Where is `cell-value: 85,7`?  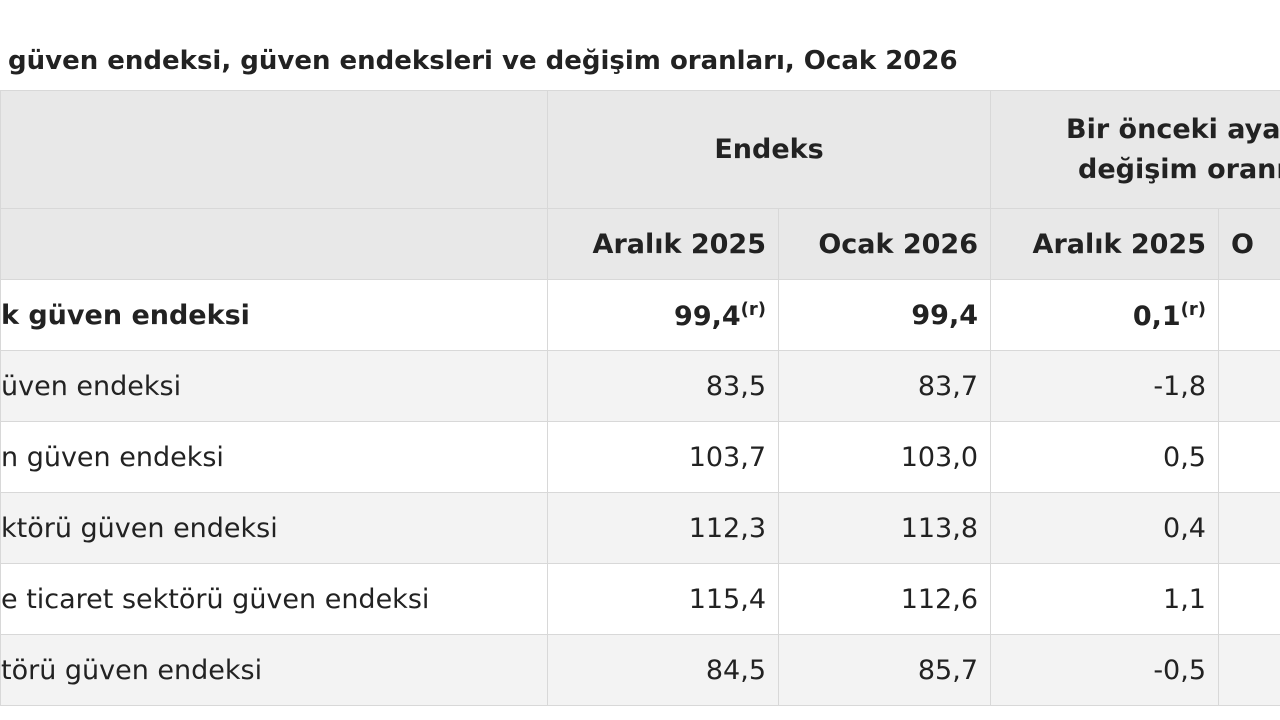 cell-value: 85,7 is located at coordinates (947, 670).